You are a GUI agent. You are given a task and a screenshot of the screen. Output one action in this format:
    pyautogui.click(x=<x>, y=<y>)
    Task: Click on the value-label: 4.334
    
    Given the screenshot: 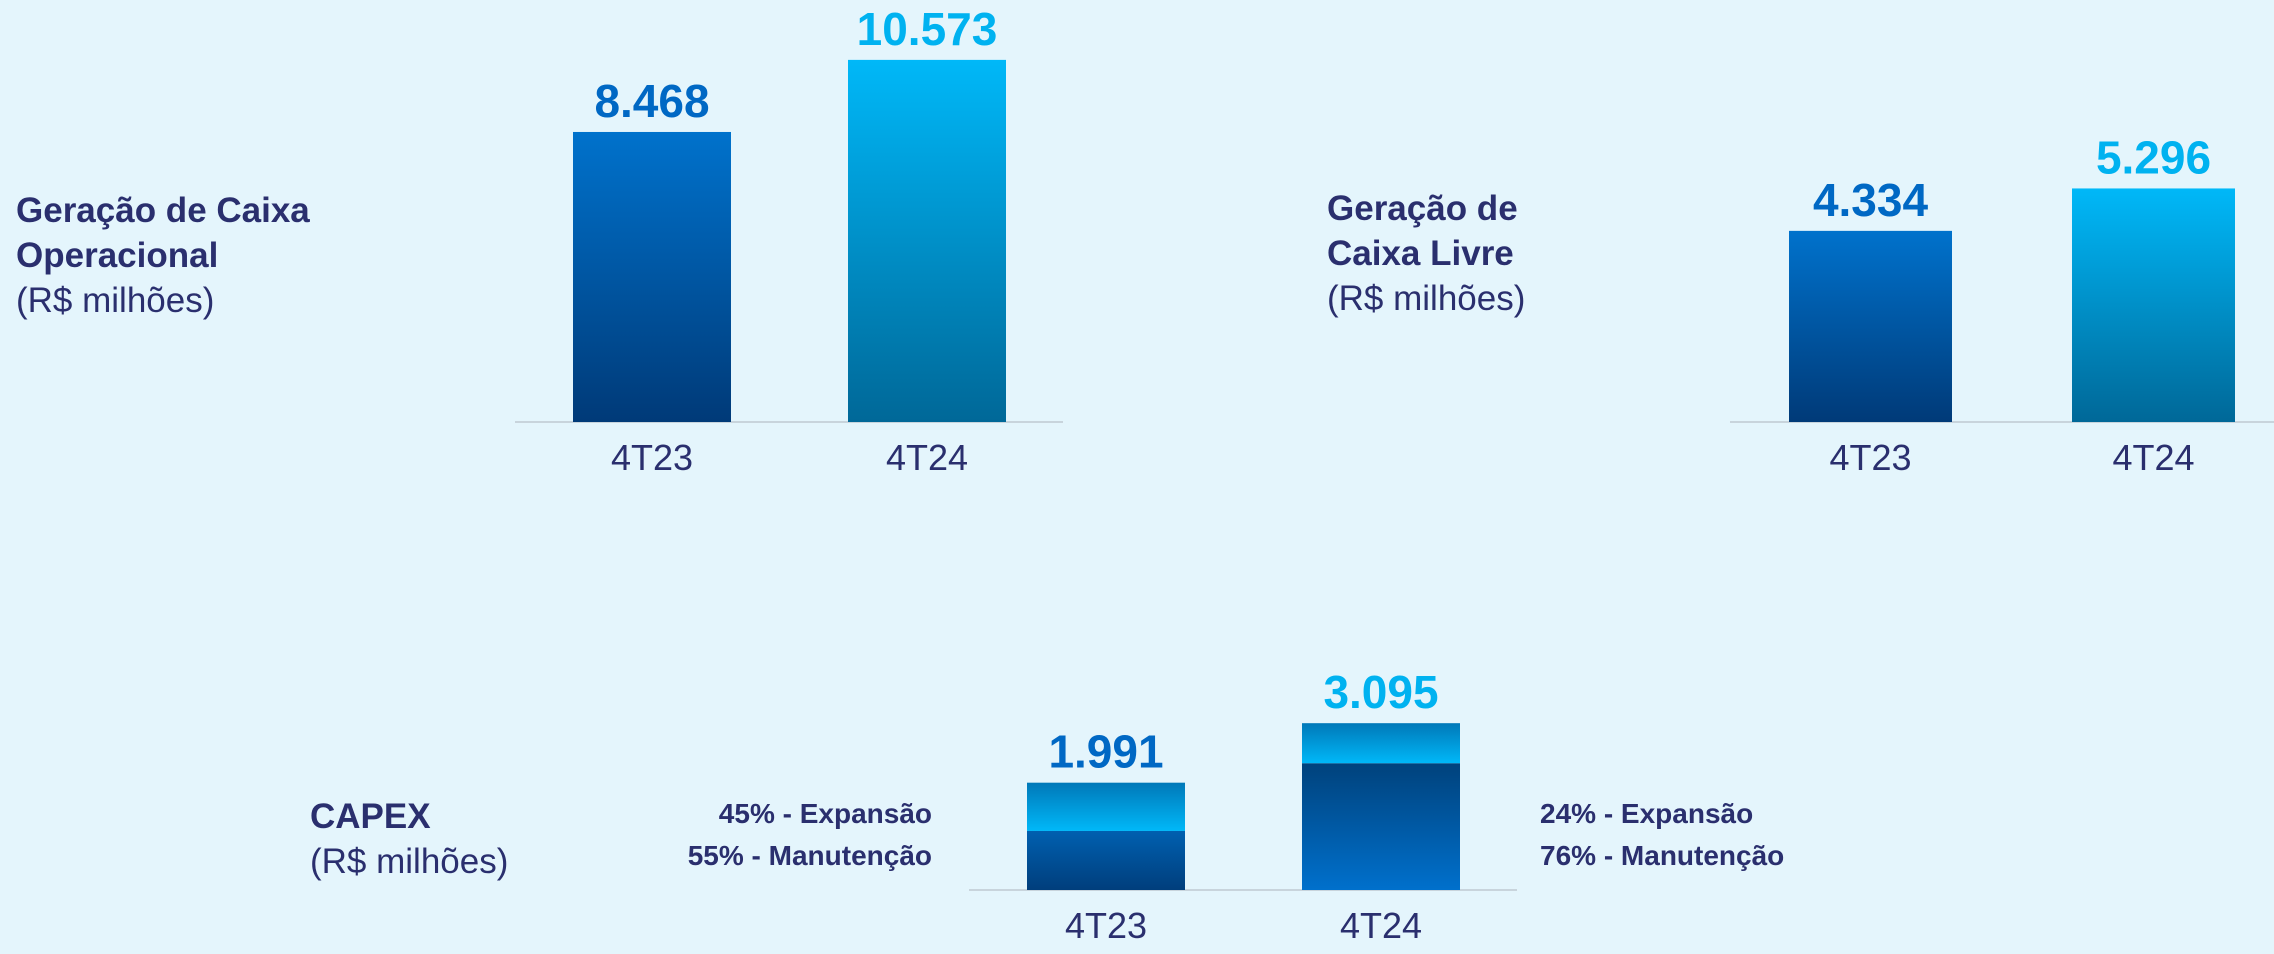 What is the action you would take?
    pyautogui.click(x=1871, y=200)
    